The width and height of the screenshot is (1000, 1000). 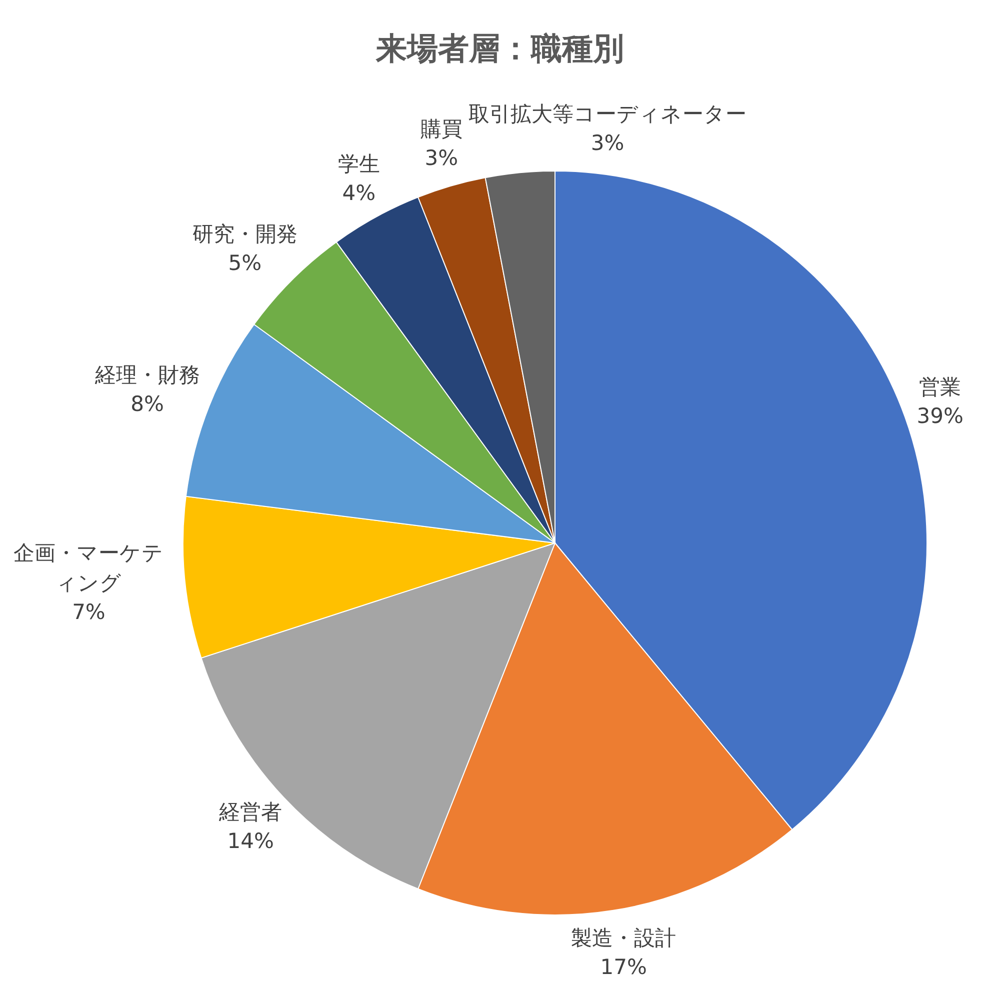 I want to click on slice-label: 購買, so click(x=441, y=129).